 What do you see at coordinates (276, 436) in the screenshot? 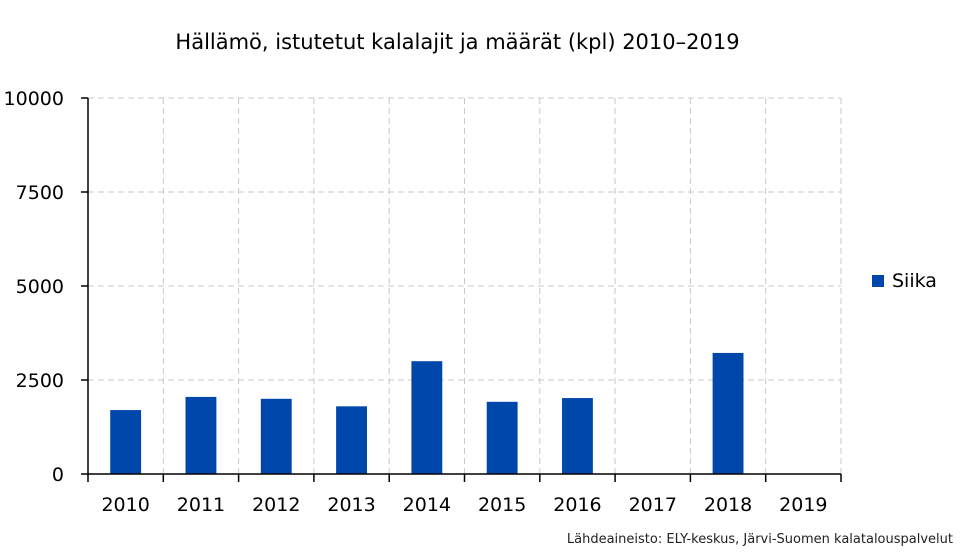
I see `bar-2012` at bounding box center [276, 436].